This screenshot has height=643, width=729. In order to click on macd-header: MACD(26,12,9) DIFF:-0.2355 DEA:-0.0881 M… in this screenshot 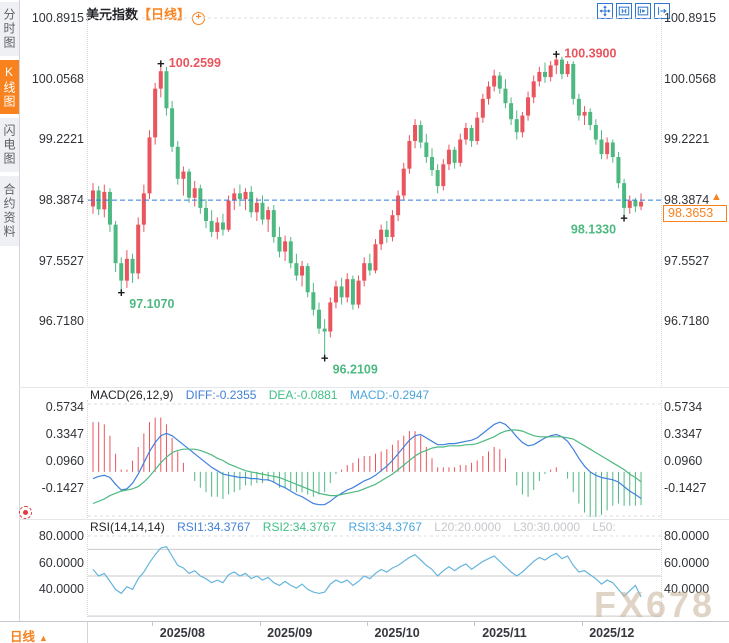, I will do `click(264, 395)`.